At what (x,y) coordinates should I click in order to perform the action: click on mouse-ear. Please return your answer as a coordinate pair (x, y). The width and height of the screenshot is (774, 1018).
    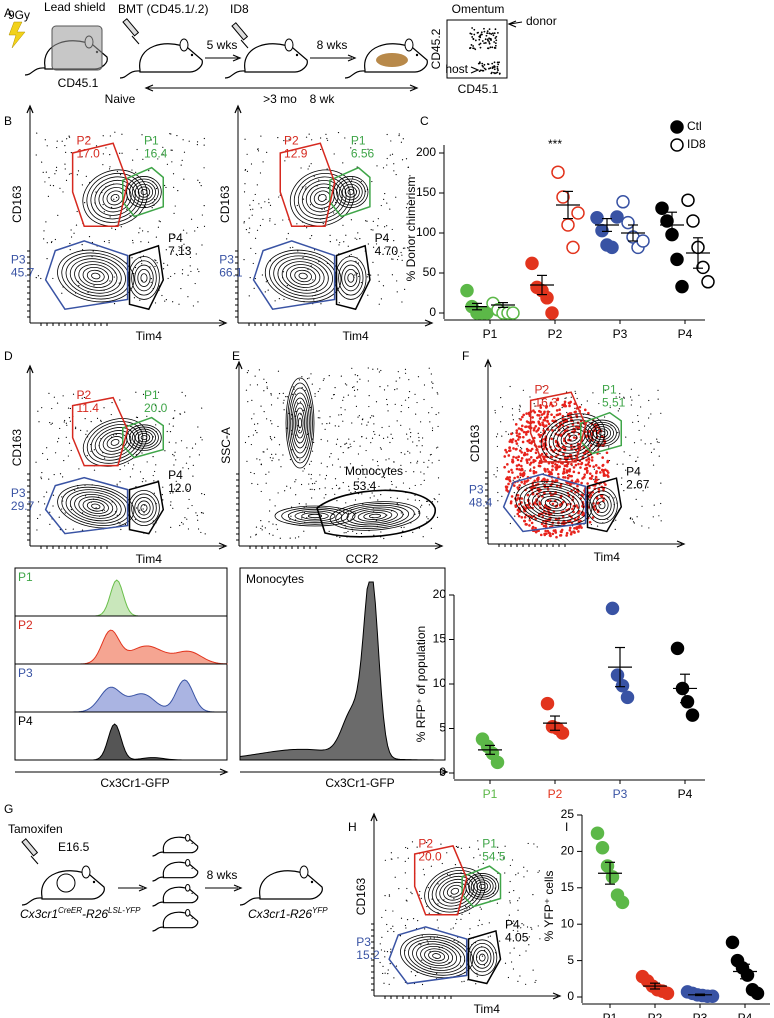
    Looking at the image, I should click on (86, 872).